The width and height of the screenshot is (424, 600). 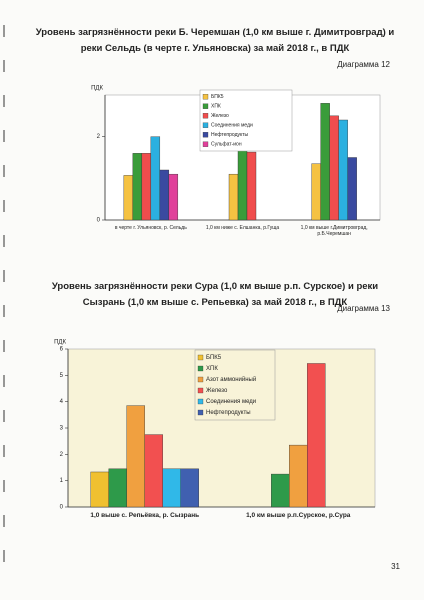 I want to click on x-tick-label: 1,0 выше с. Репьёвка, р. Сызрань, so click(x=145, y=515).